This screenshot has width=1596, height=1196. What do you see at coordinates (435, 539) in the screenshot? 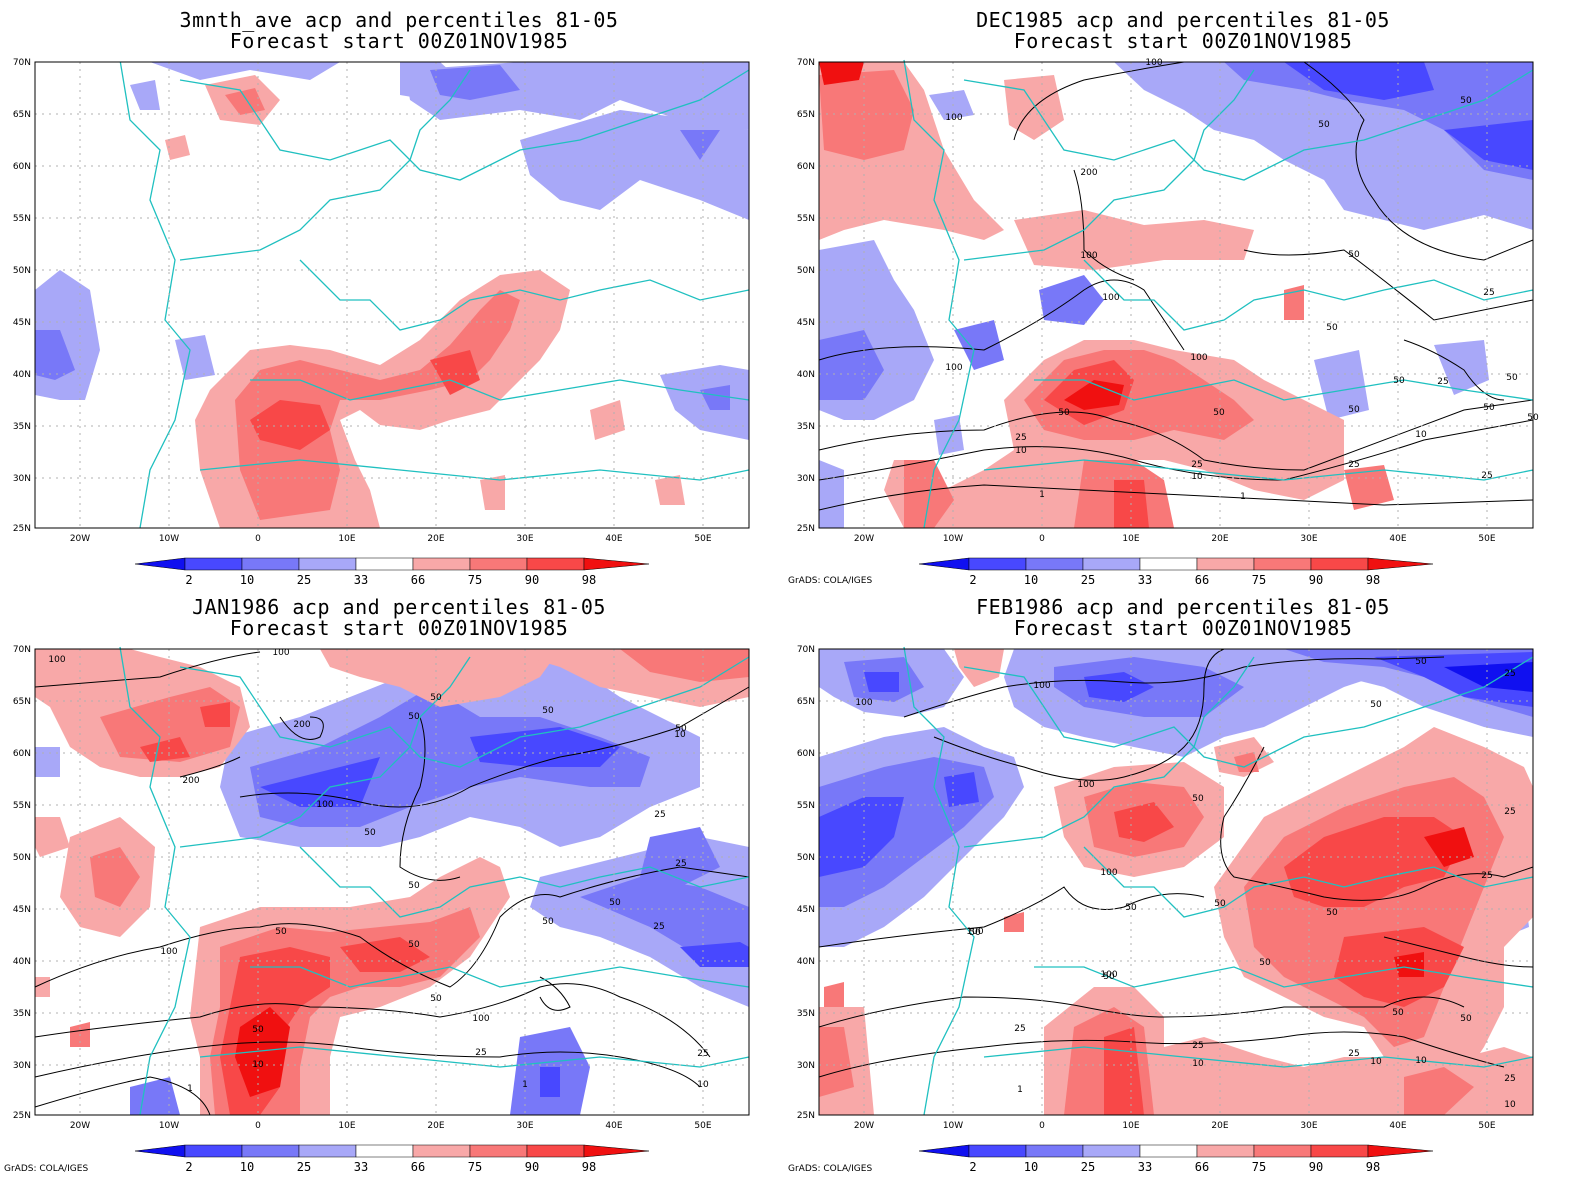
I see `lon-label: 20E` at bounding box center [435, 539].